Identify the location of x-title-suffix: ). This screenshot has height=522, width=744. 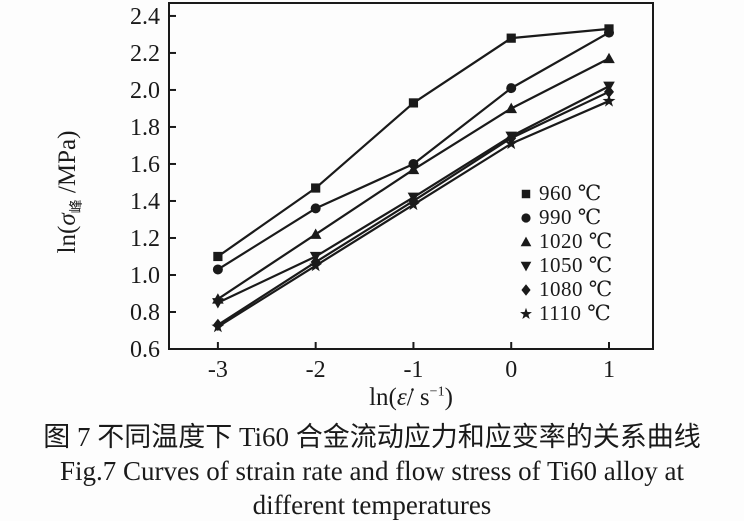
(448, 397).